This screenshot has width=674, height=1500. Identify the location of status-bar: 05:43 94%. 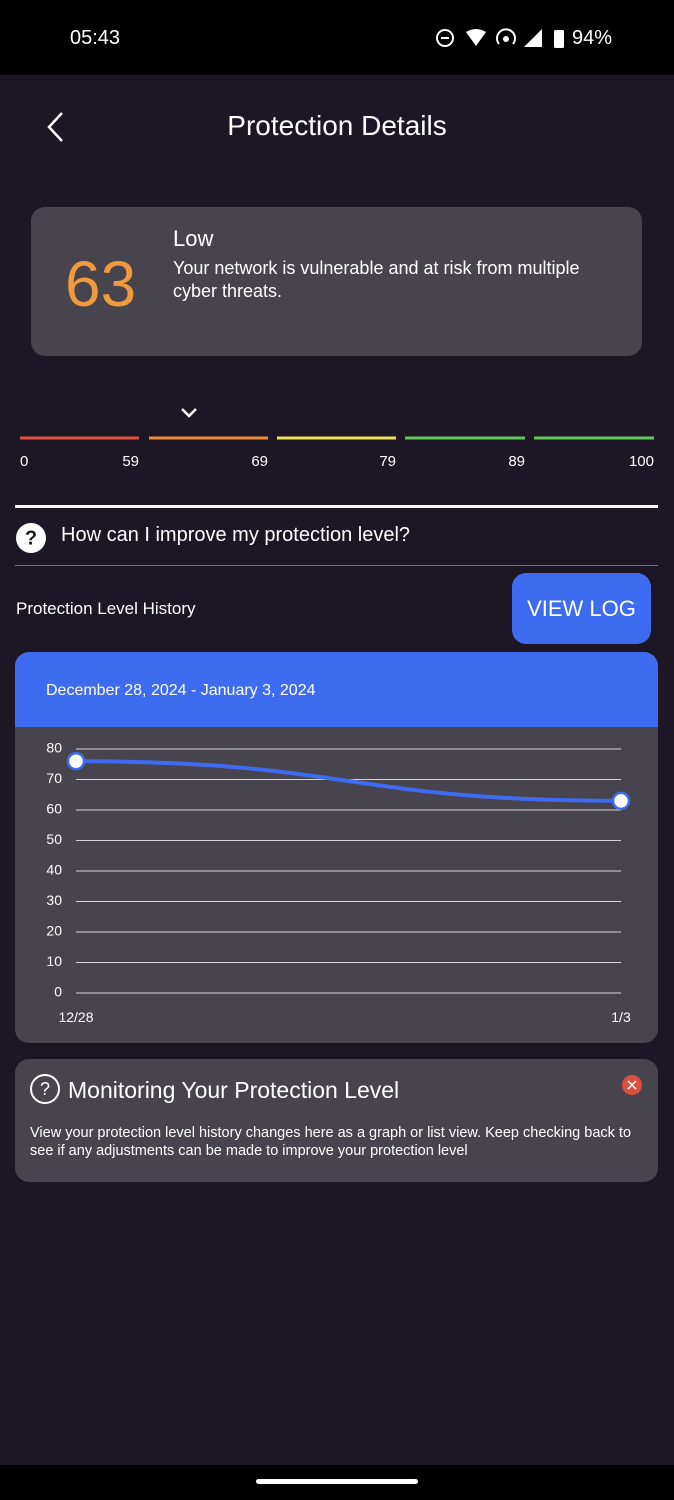
(337, 37).